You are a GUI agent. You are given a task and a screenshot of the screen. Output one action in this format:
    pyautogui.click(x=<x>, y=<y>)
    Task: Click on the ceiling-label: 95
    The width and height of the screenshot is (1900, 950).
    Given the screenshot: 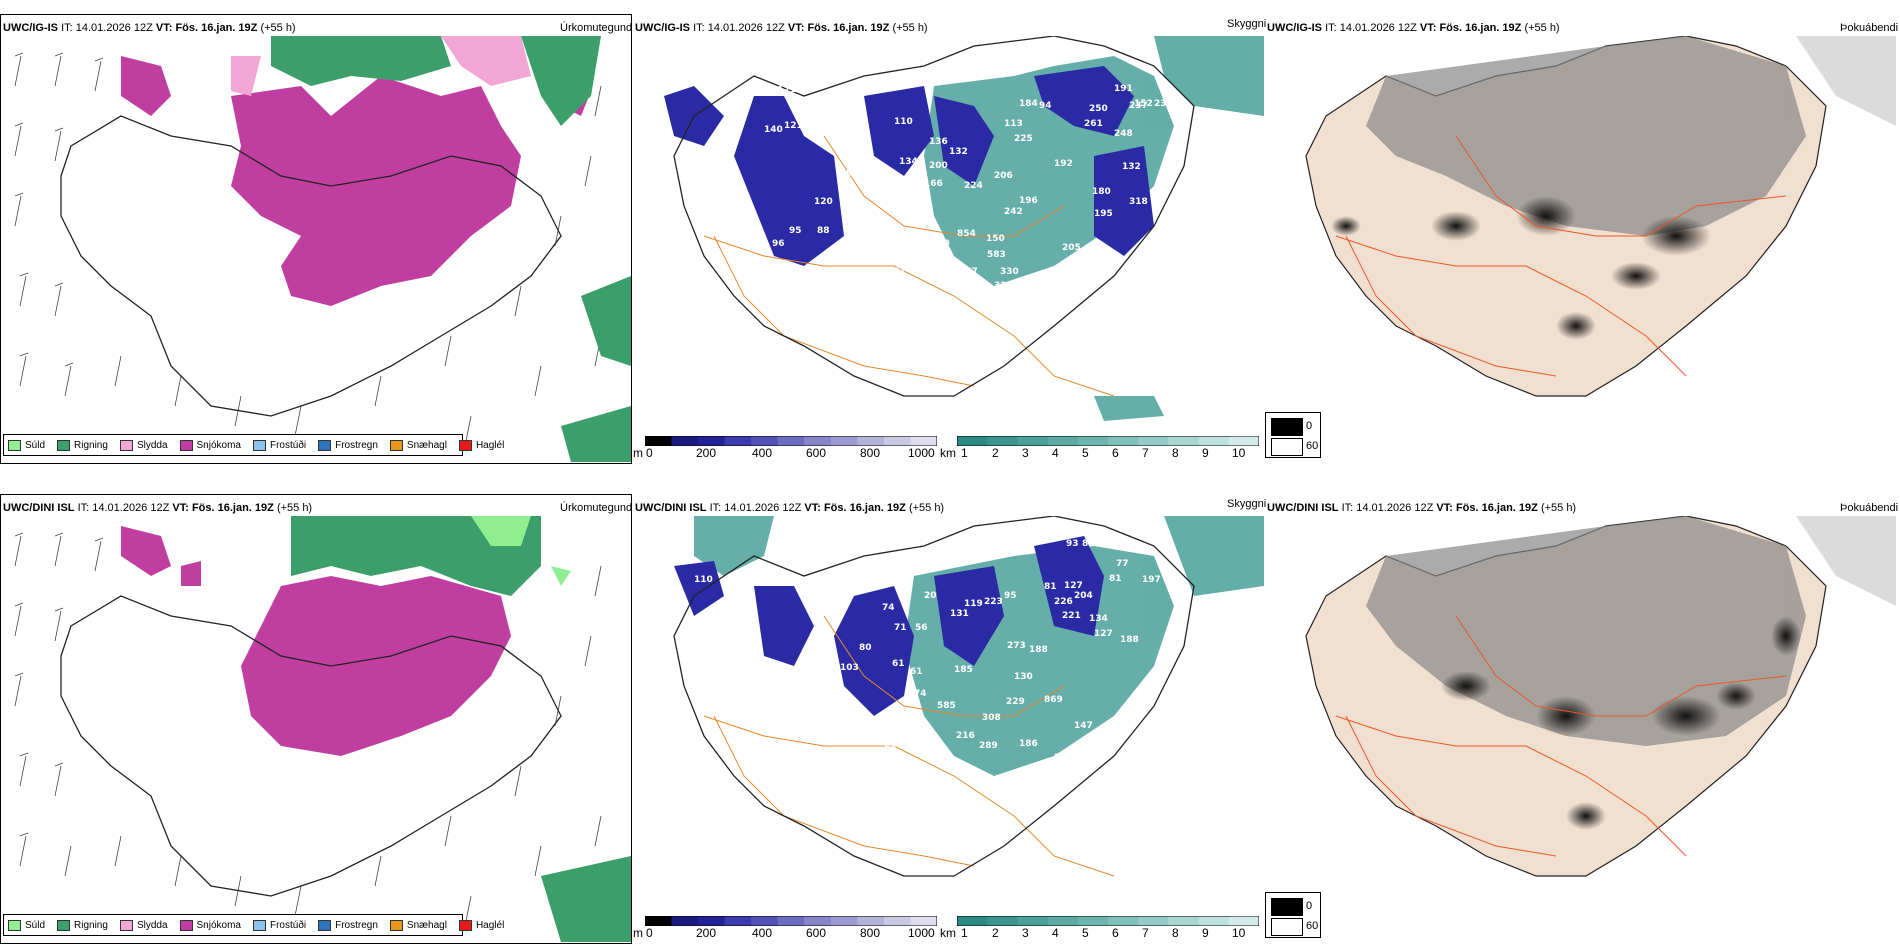 What is the action you would take?
    pyautogui.click(x=795, y=231)
    